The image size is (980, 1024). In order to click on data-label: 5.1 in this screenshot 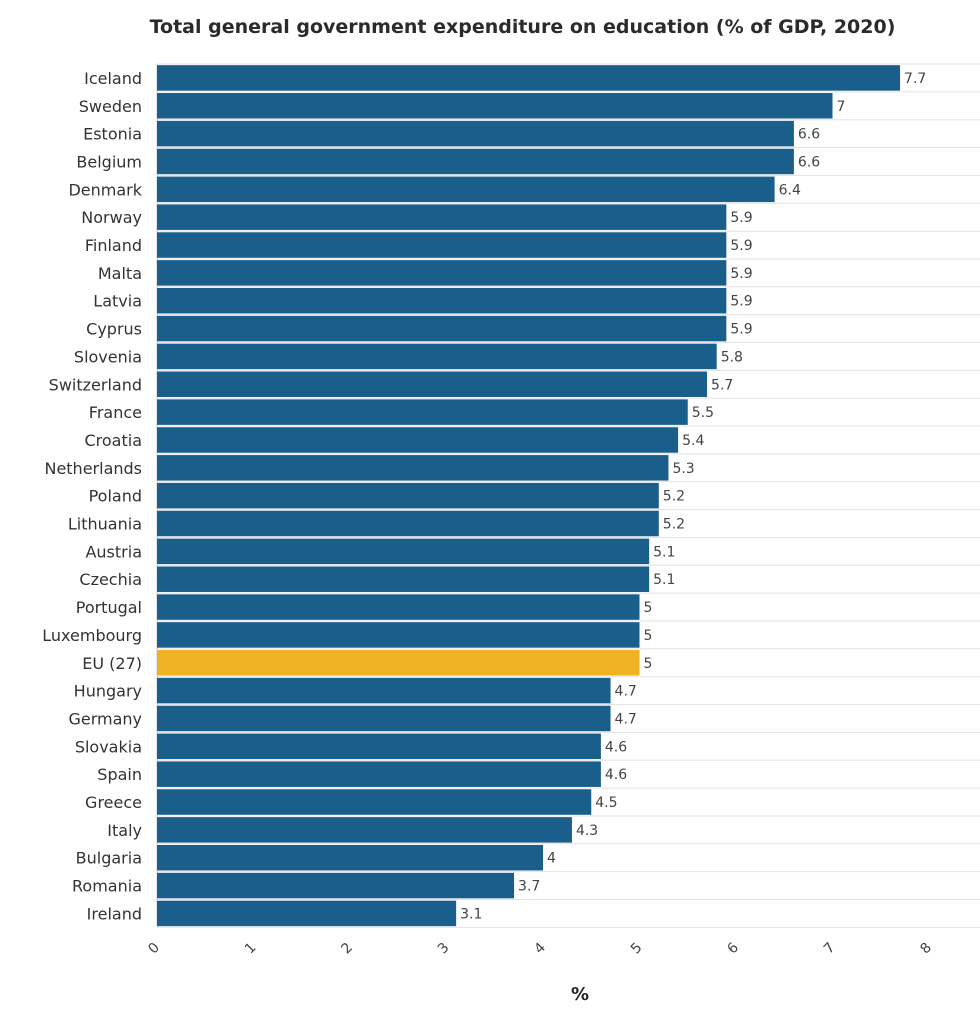, I will do `click(664, 552)`.